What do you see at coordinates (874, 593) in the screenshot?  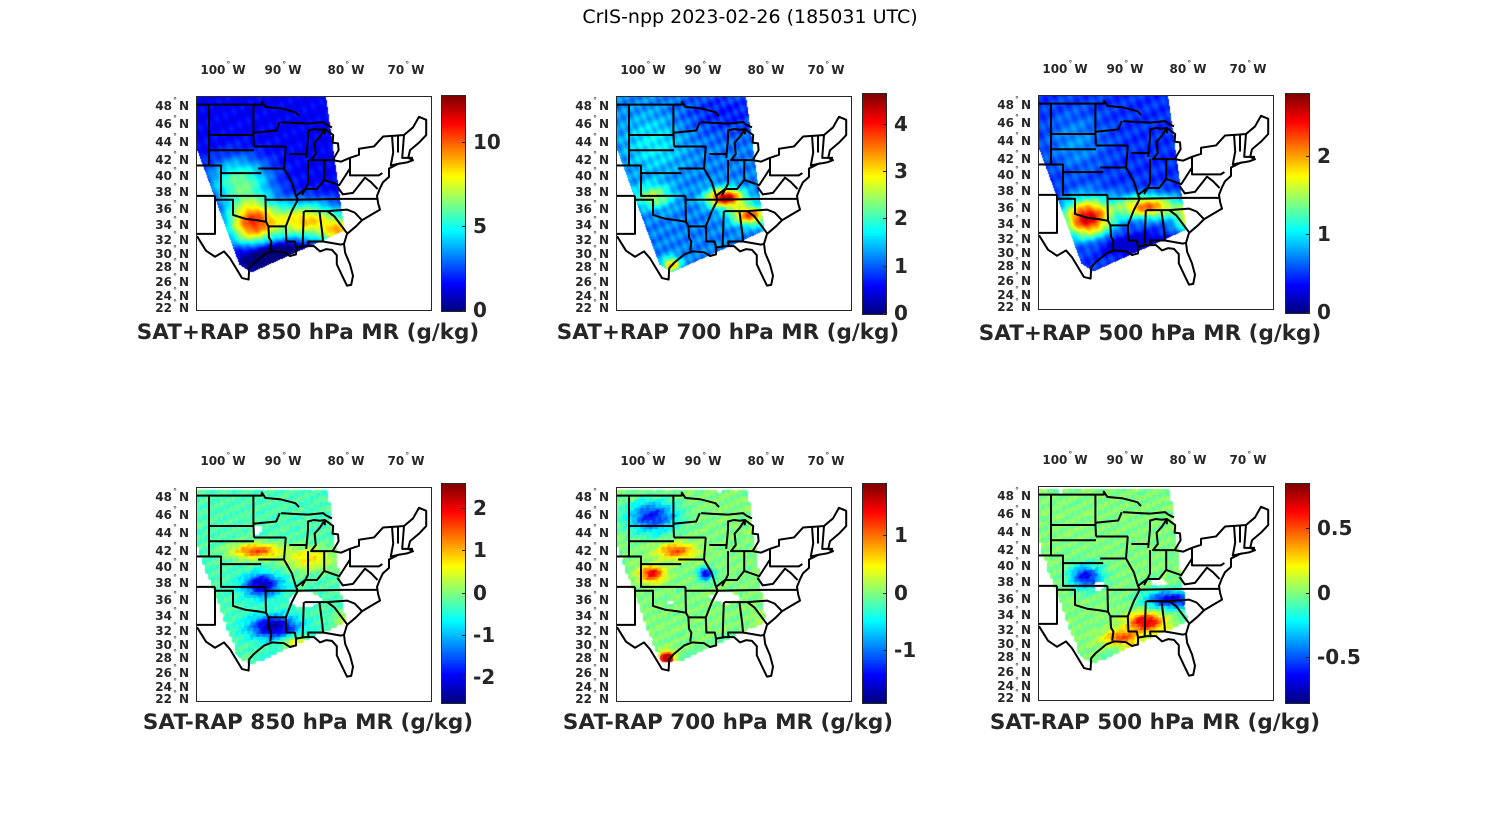 I see `colorbar` at bounding box center [874, 593].